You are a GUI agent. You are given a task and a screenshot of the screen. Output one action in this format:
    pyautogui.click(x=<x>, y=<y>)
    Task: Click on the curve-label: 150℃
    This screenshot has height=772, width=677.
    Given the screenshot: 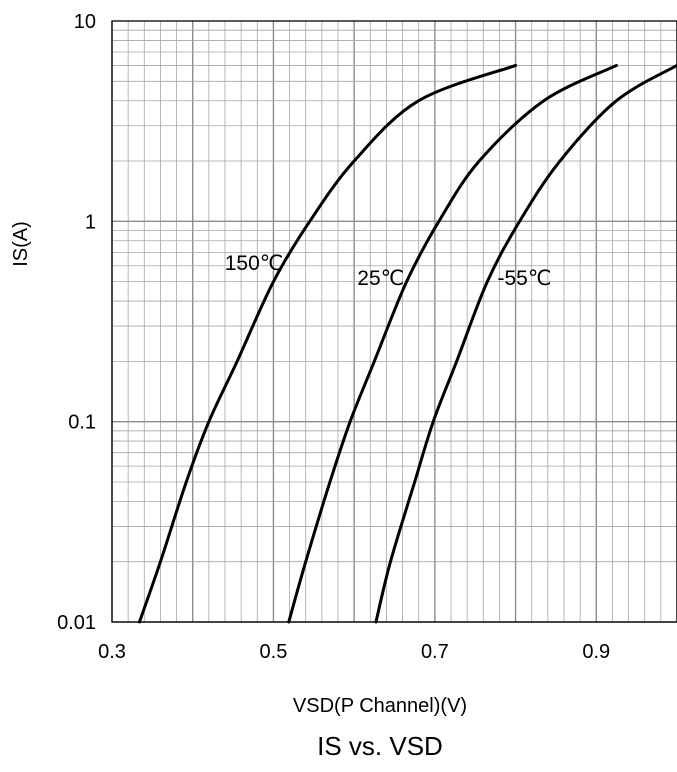 What is the action you would take?
    pyautogui.click(x=254, y=263)
    